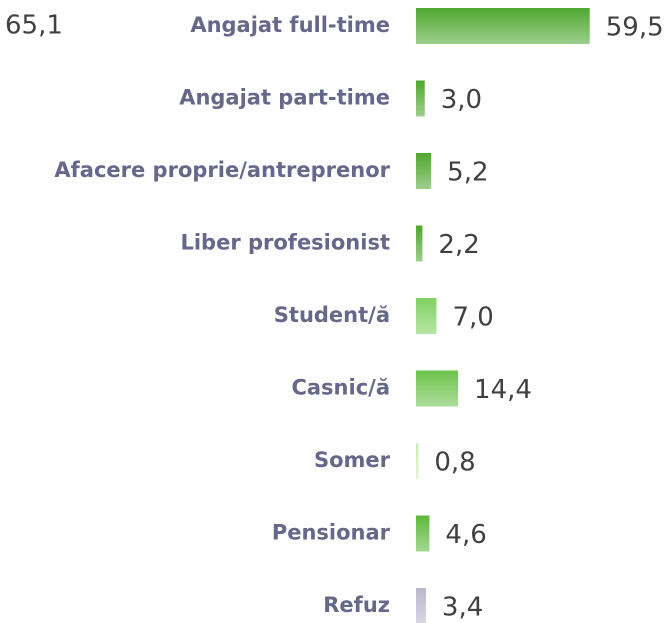 The width and height of the screenshot is (670, 623). What do you see at coordinates (285, 243) in the screenshot?
I see `category-label: Liber profesionist` at bounding box center [285, 243].